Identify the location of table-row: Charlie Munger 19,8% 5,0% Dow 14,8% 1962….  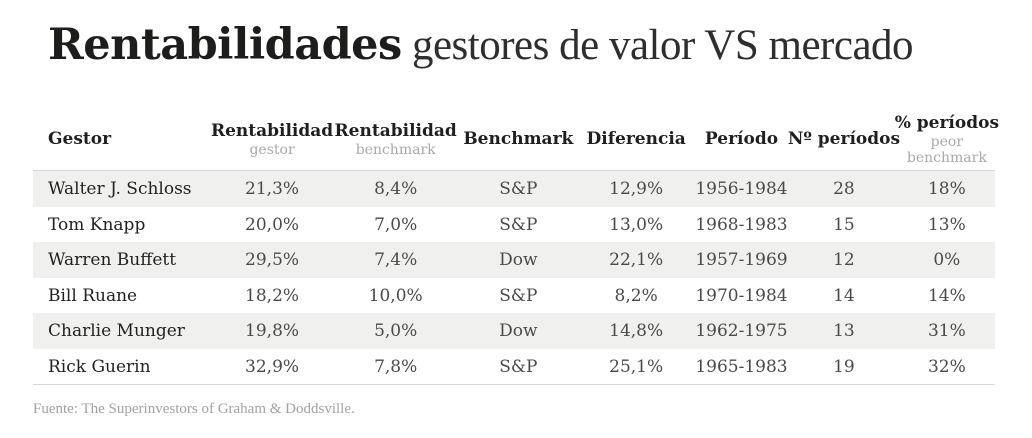
(514, 331).